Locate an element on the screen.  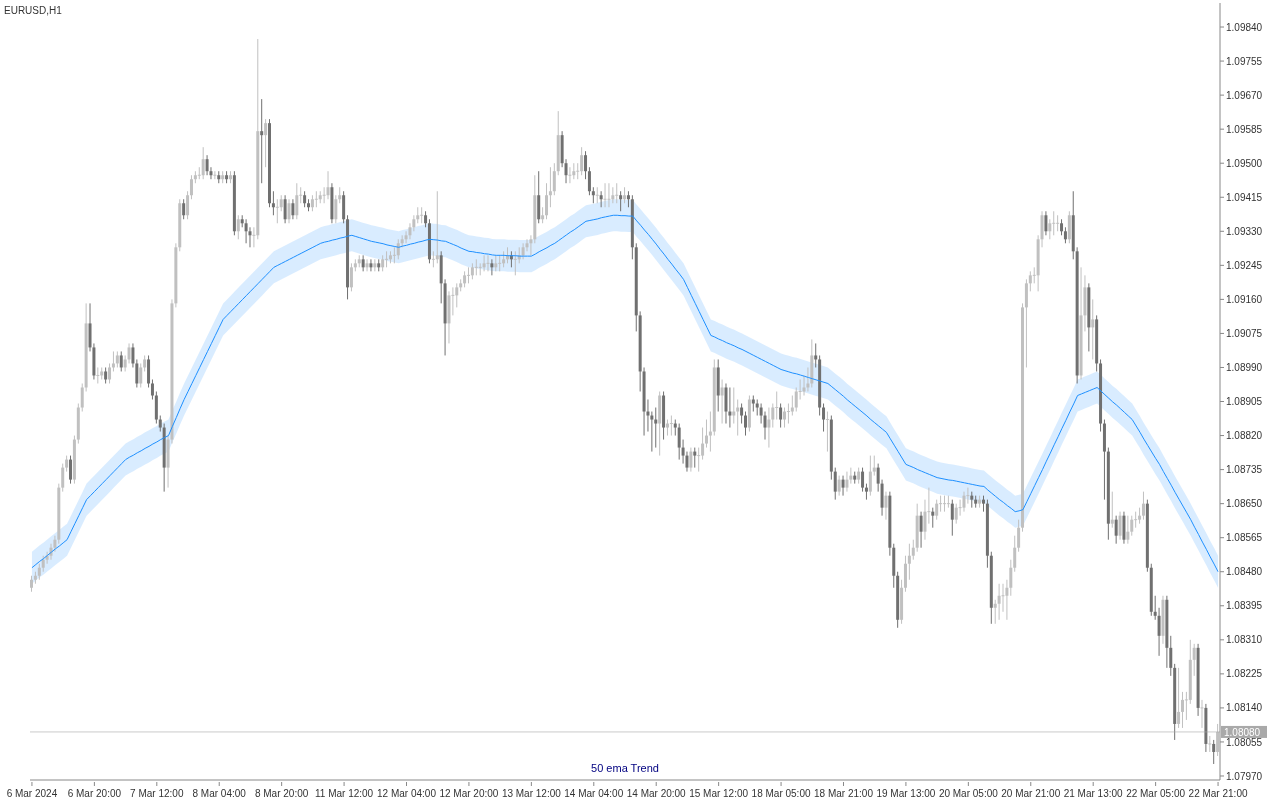
y-tick-label: 1.08990 is located at coordinates (1244, 368).